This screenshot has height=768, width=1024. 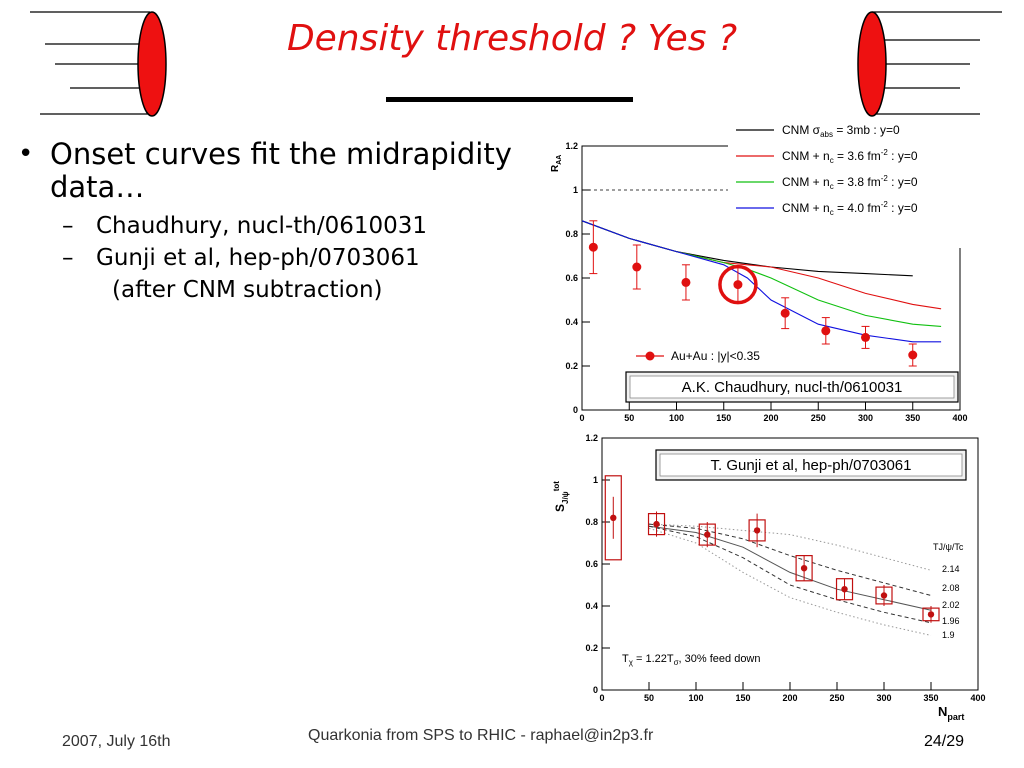 What do you see at coordinates (951, 621) in the screenshot?
I see `curve-label: 1.96` at bounding box center [951, 621].